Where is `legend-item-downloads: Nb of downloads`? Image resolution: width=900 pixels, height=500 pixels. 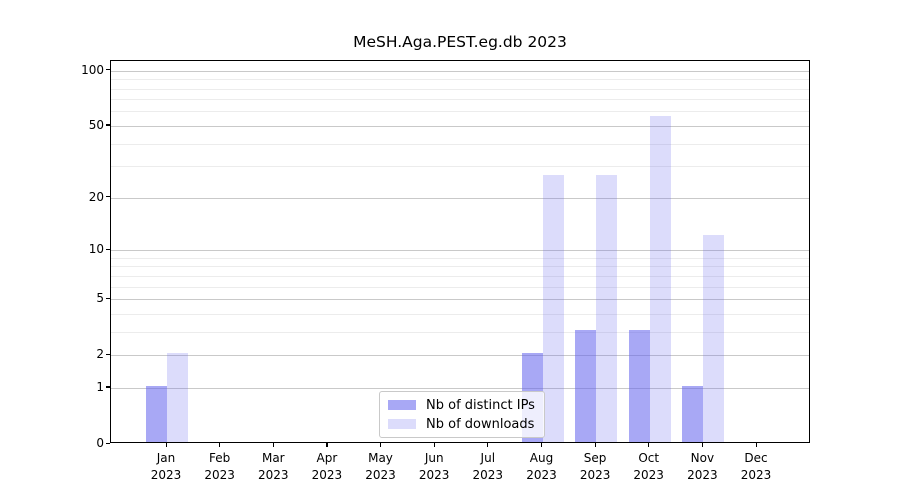 legend-item-downloads: Nb of downloads is located at coordinates (462, 424).